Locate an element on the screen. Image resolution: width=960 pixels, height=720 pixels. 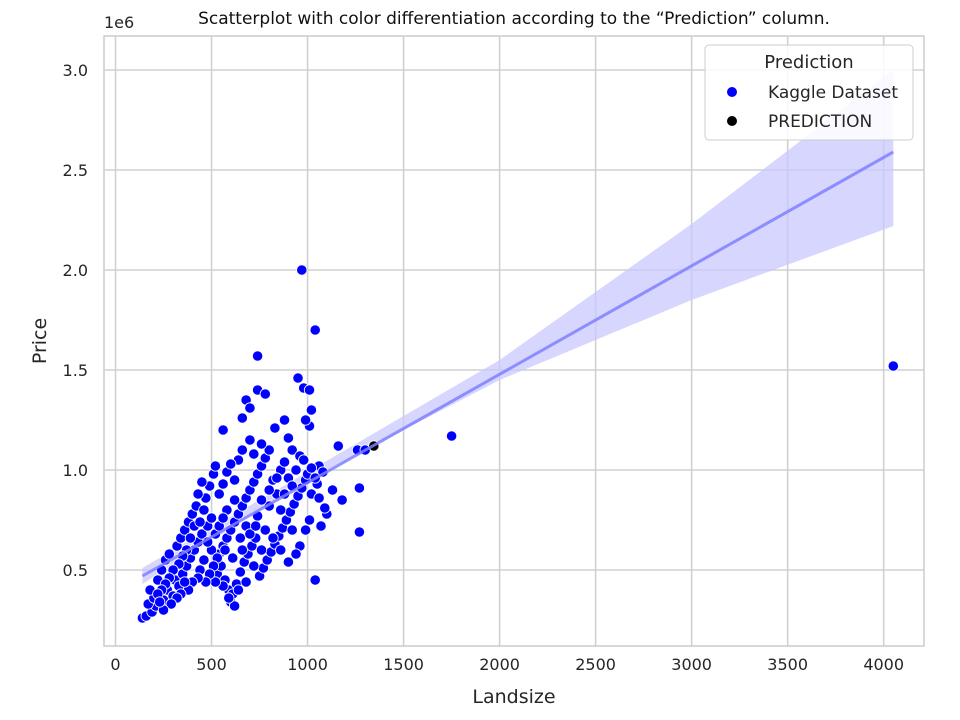
legend-box is located at coordinates (809, 92).